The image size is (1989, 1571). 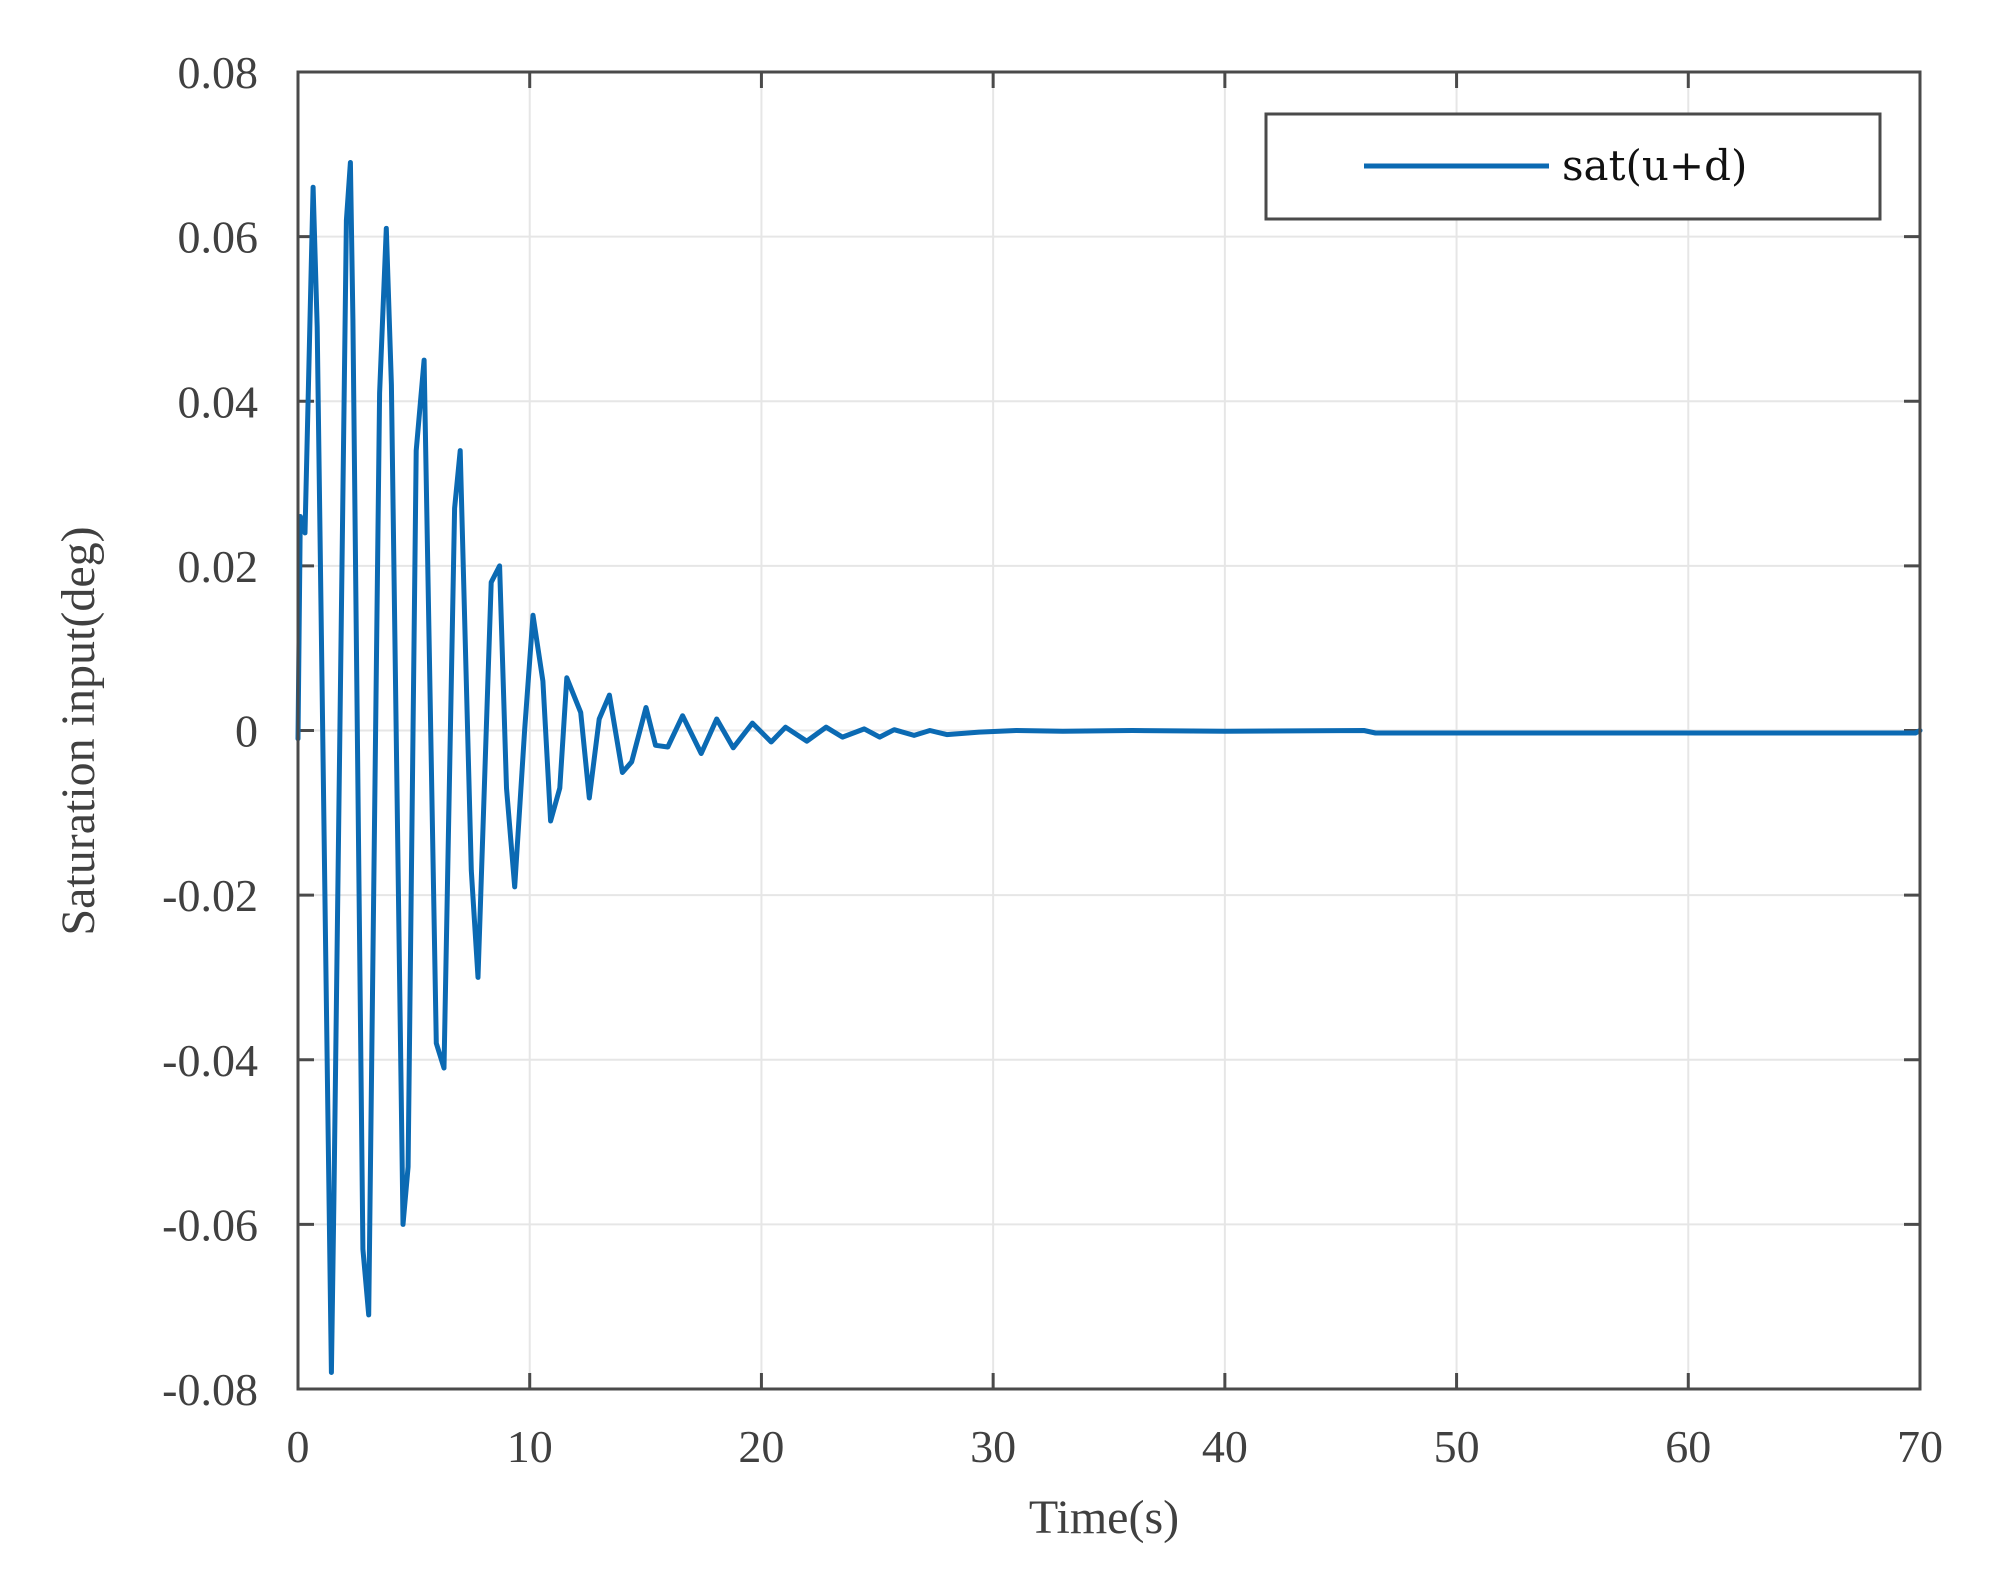 I want to click on y-tick-label: 0.02, so click(x=218, y=566).